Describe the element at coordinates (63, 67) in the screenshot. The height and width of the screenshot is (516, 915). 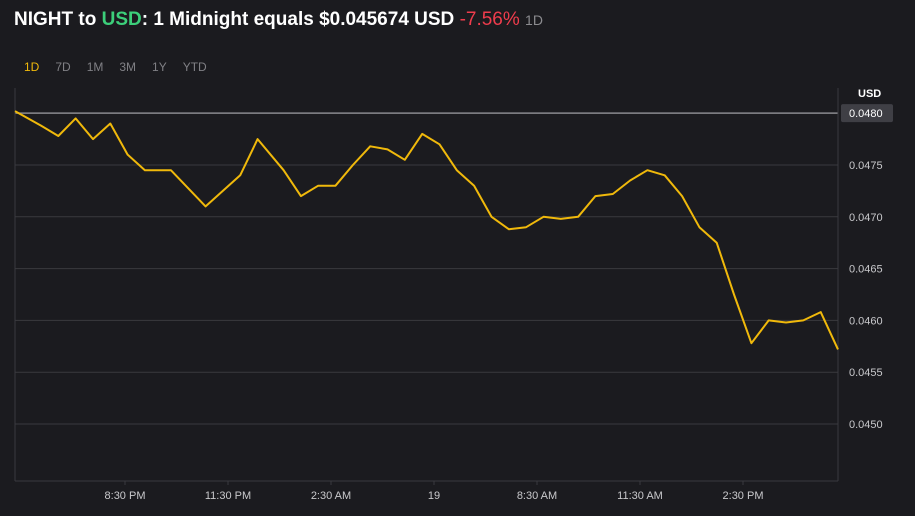
I see `tab-7d: 7D` at that location.